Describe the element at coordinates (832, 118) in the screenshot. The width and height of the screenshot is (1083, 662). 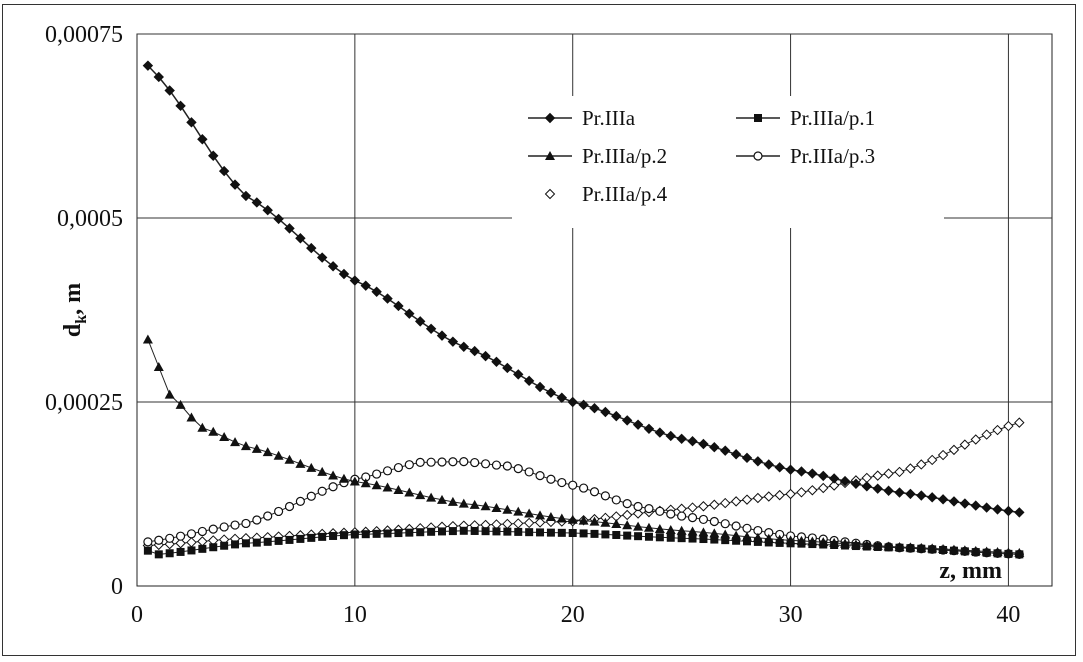
I see `legend-label: Pr.IIIa/p.1` at that location.